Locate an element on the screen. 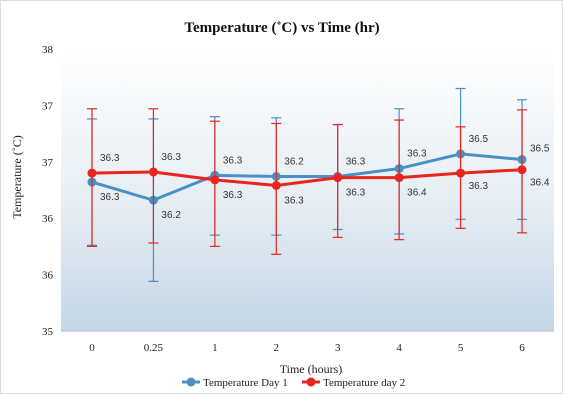 Image resolution: width=563 pixels, height=395 pixels. legend: Temperature Day 1 Temperature day 2 is located at coordinates (293, 383).